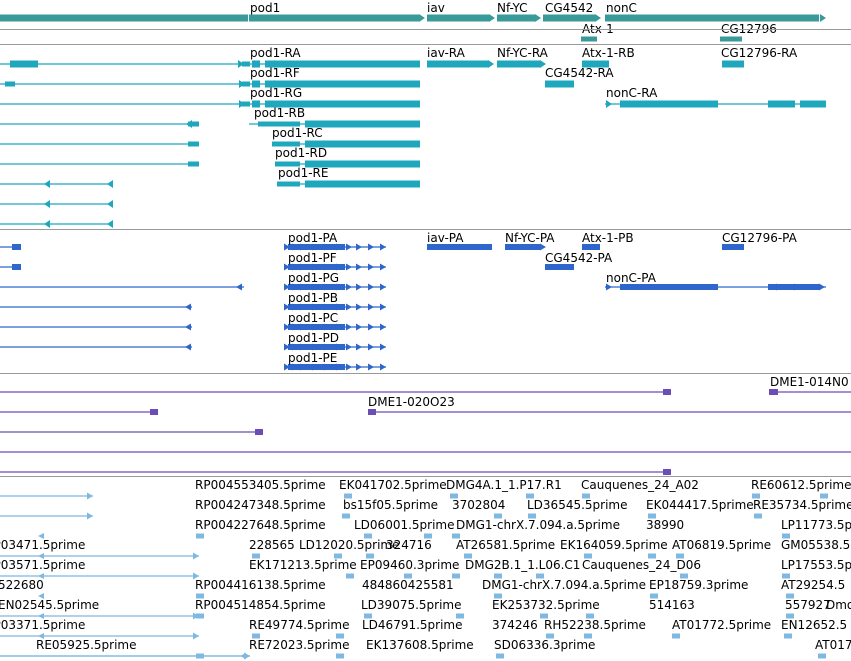  I want to click on est-label: 38990, so click(665, 525).